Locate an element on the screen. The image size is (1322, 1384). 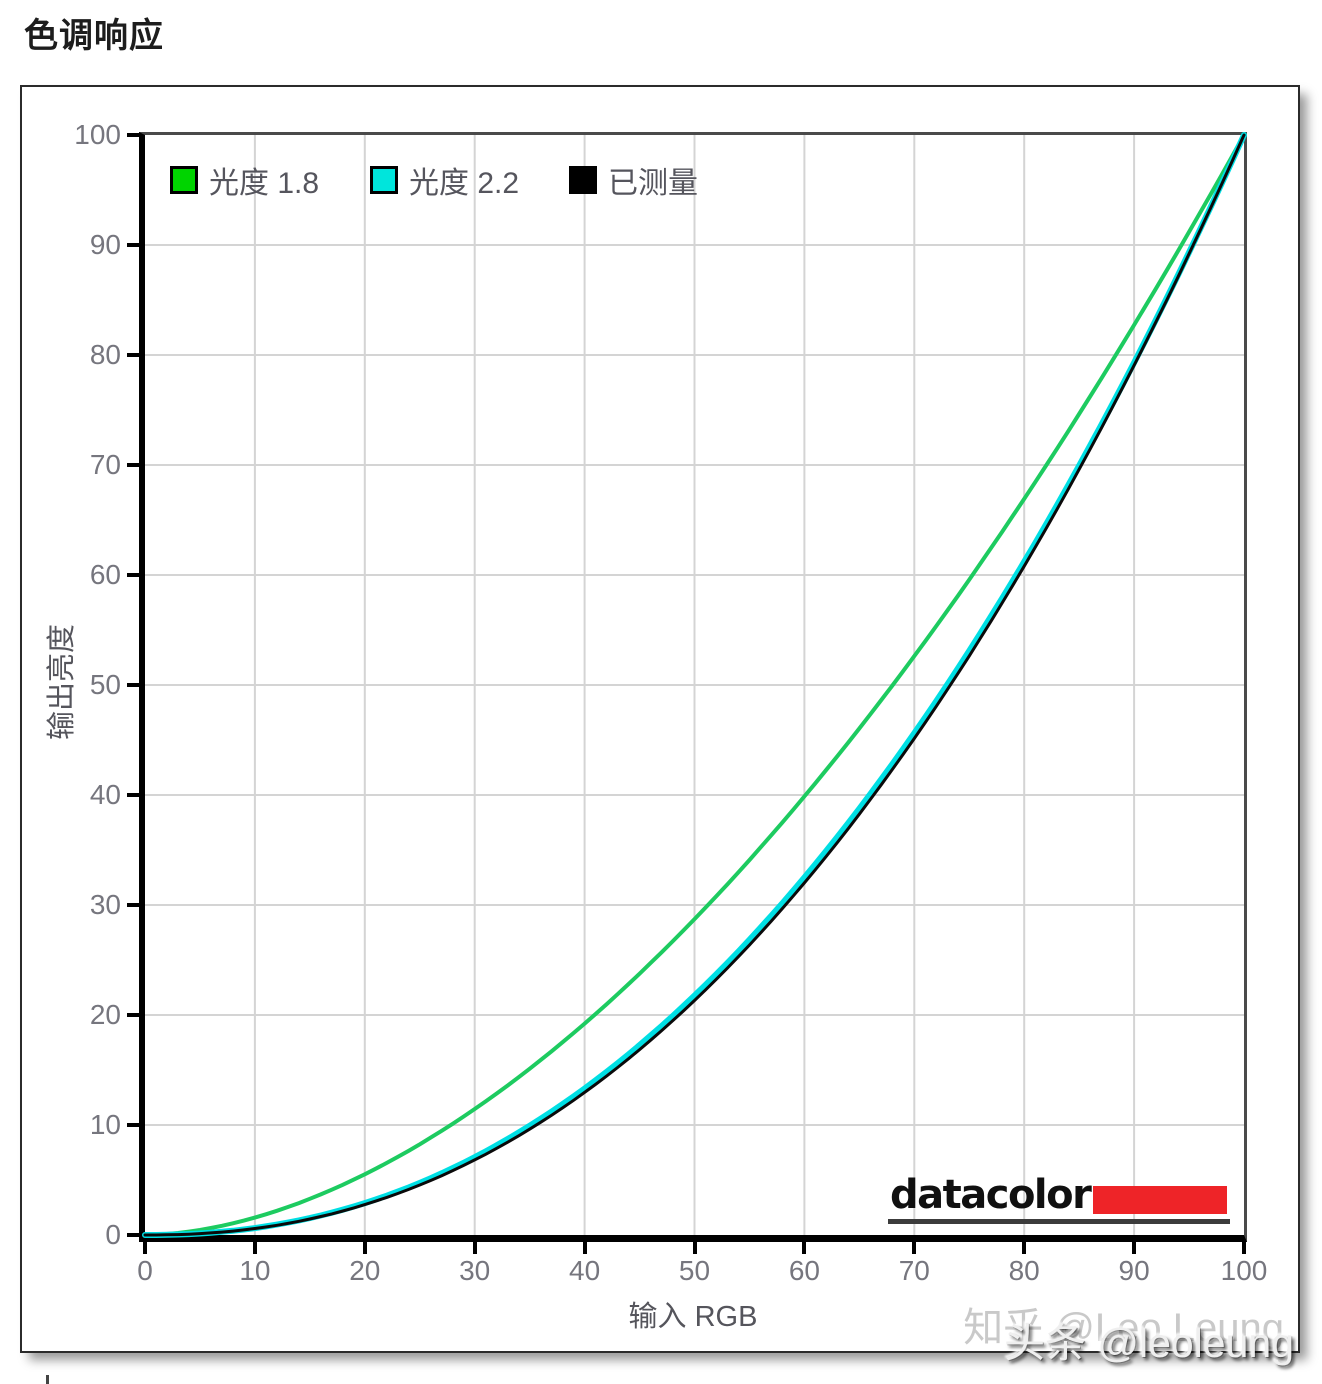
x-axis-label: 输入 RGB is located at coordinates (693, 1317).